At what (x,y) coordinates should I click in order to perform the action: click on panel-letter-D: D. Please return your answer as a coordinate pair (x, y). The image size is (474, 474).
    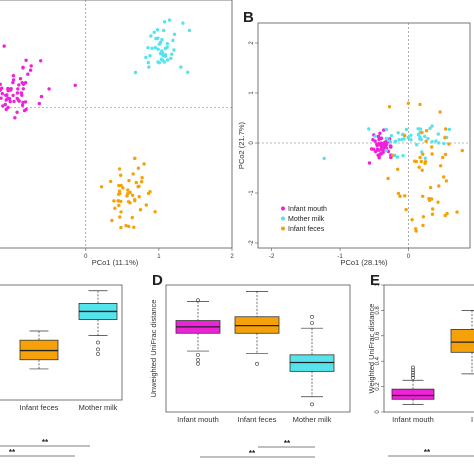
    Looking at the image, I should click on (157, 280).